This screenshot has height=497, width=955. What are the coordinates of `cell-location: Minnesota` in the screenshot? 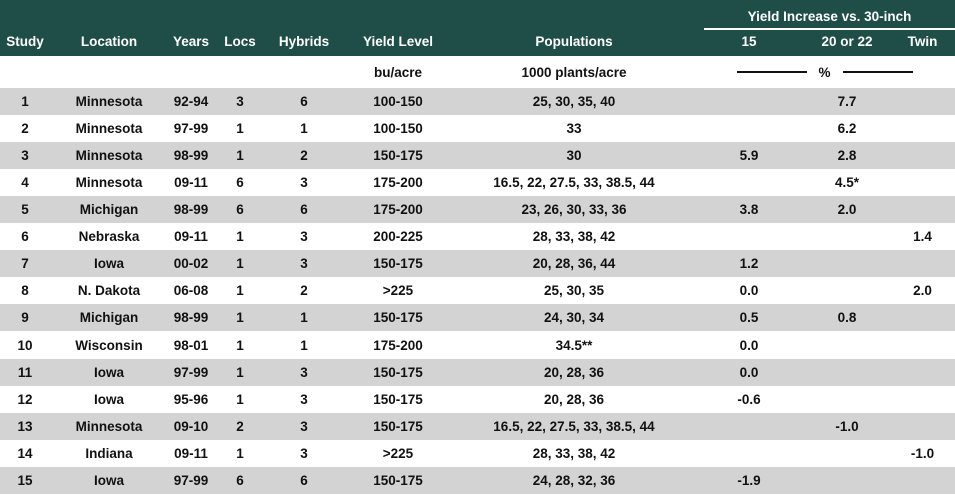 It's located at (109, 129).